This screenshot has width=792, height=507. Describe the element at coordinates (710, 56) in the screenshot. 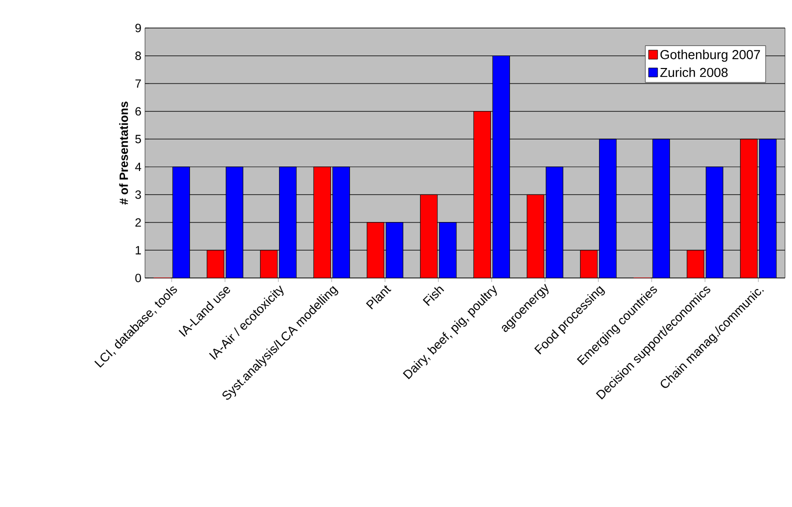

I see `legend-label: Gothenburg 2007` at that location.